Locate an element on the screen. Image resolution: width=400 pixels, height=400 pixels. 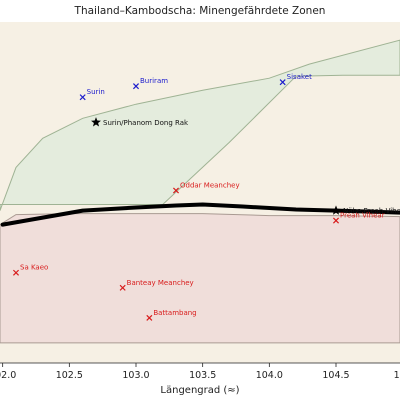
cambodia-city-label-oddar-meanchey: Oddar Meanchey is located at coordinates (210, 185).